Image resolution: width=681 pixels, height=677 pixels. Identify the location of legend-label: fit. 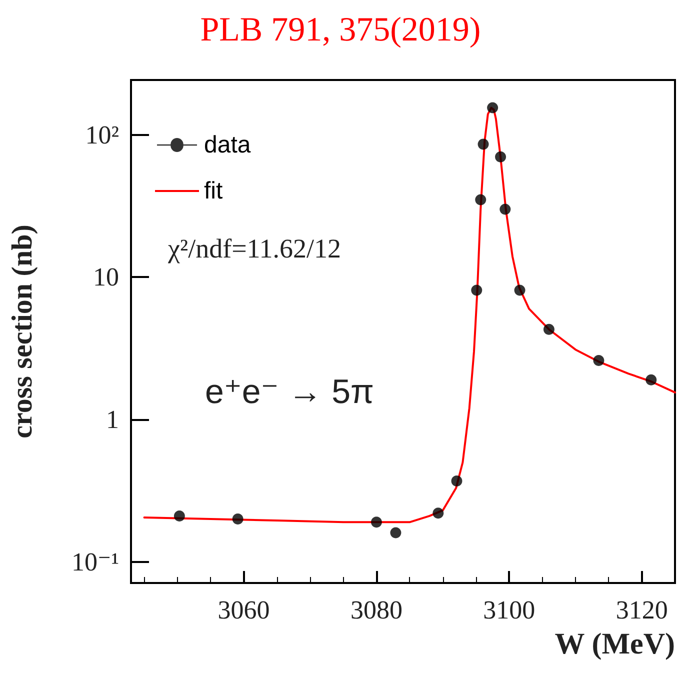
(213, 191).